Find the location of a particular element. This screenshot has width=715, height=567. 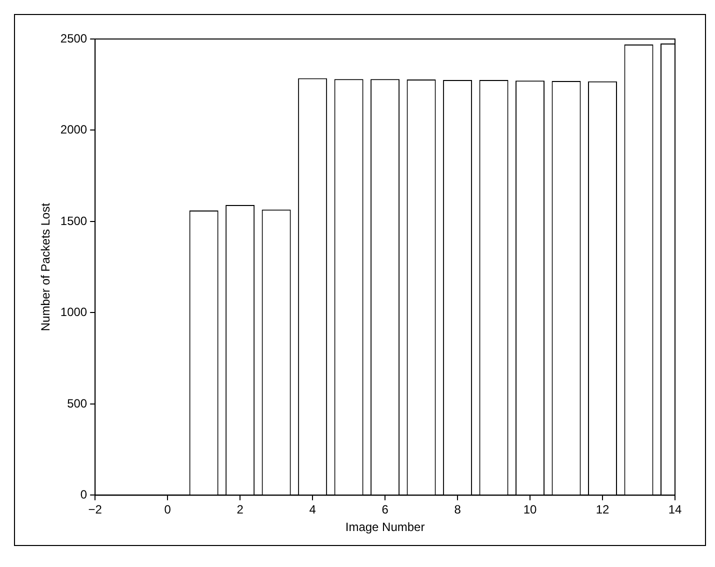

x-tick-label: 10 is located at coordinates (530, 509).